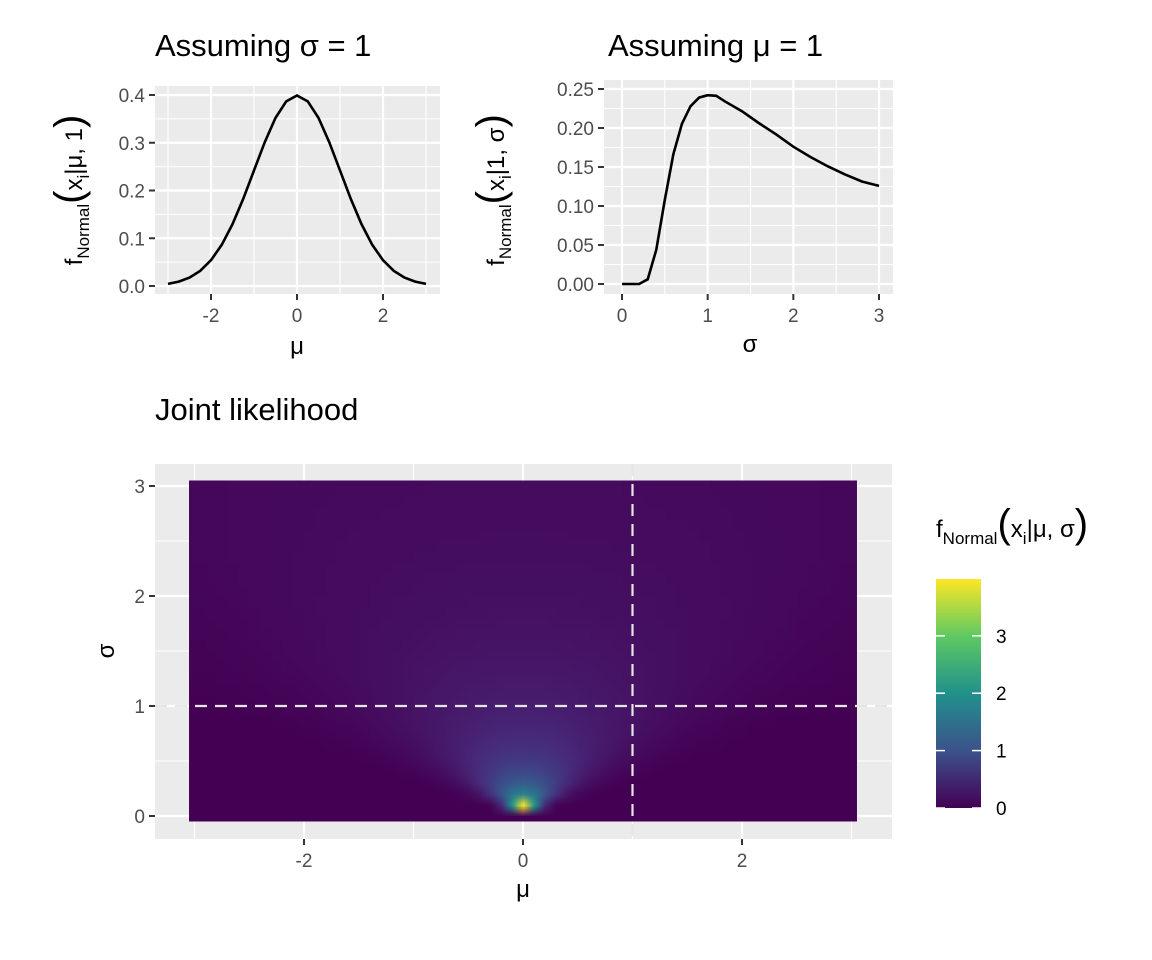  I want to click on chart-joint-x-axis-title: μ, so click(523, 889).